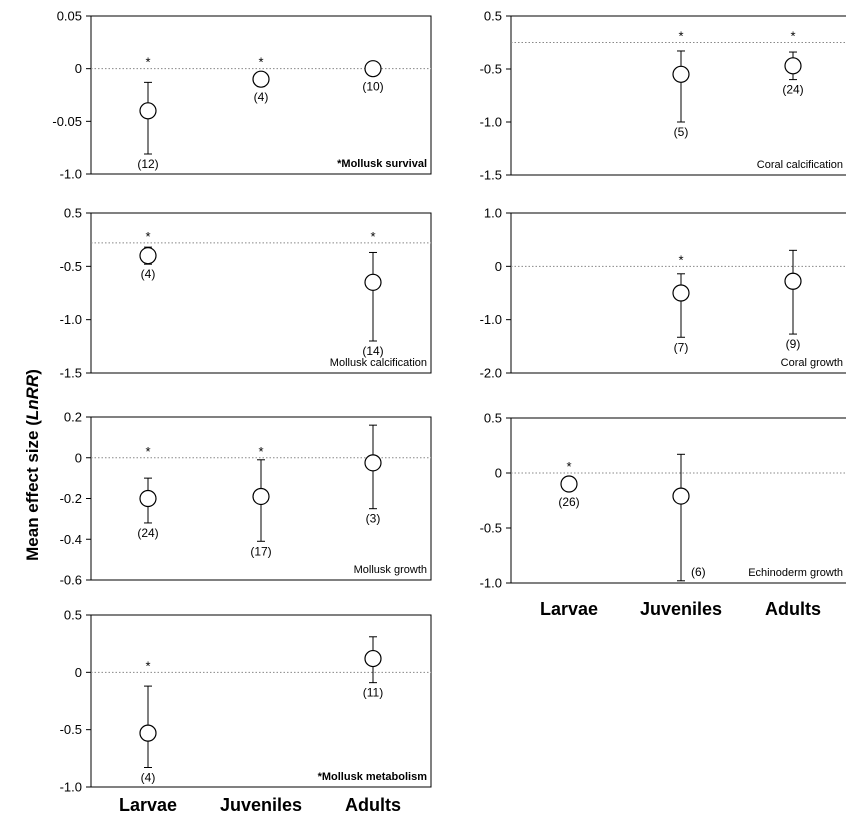  Describe the element at coordinates (681, 132) in the screenshot. I see `sample-size-label: (5)` at that location.